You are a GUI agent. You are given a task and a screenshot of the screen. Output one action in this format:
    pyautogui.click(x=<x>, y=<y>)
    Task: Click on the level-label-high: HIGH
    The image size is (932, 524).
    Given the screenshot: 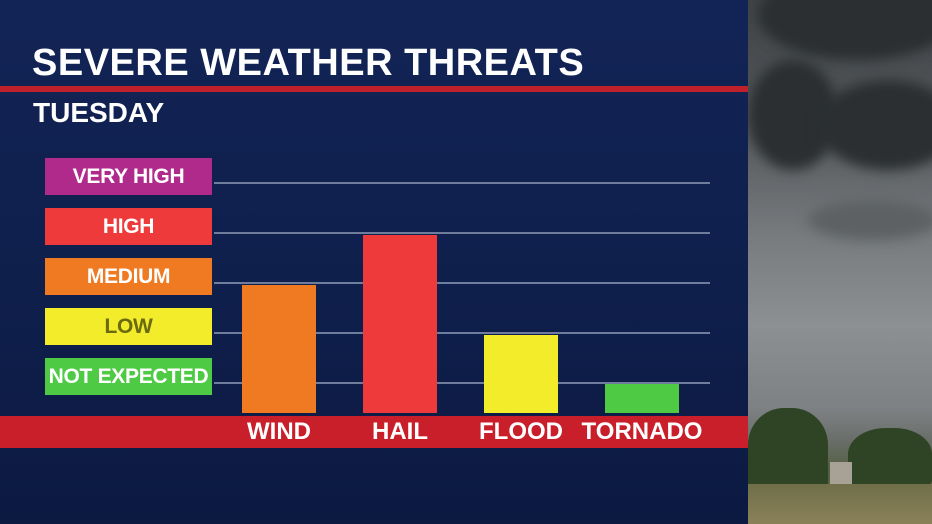 What is the action you would take?
    pyautogui.click(x=128, y=226)
    